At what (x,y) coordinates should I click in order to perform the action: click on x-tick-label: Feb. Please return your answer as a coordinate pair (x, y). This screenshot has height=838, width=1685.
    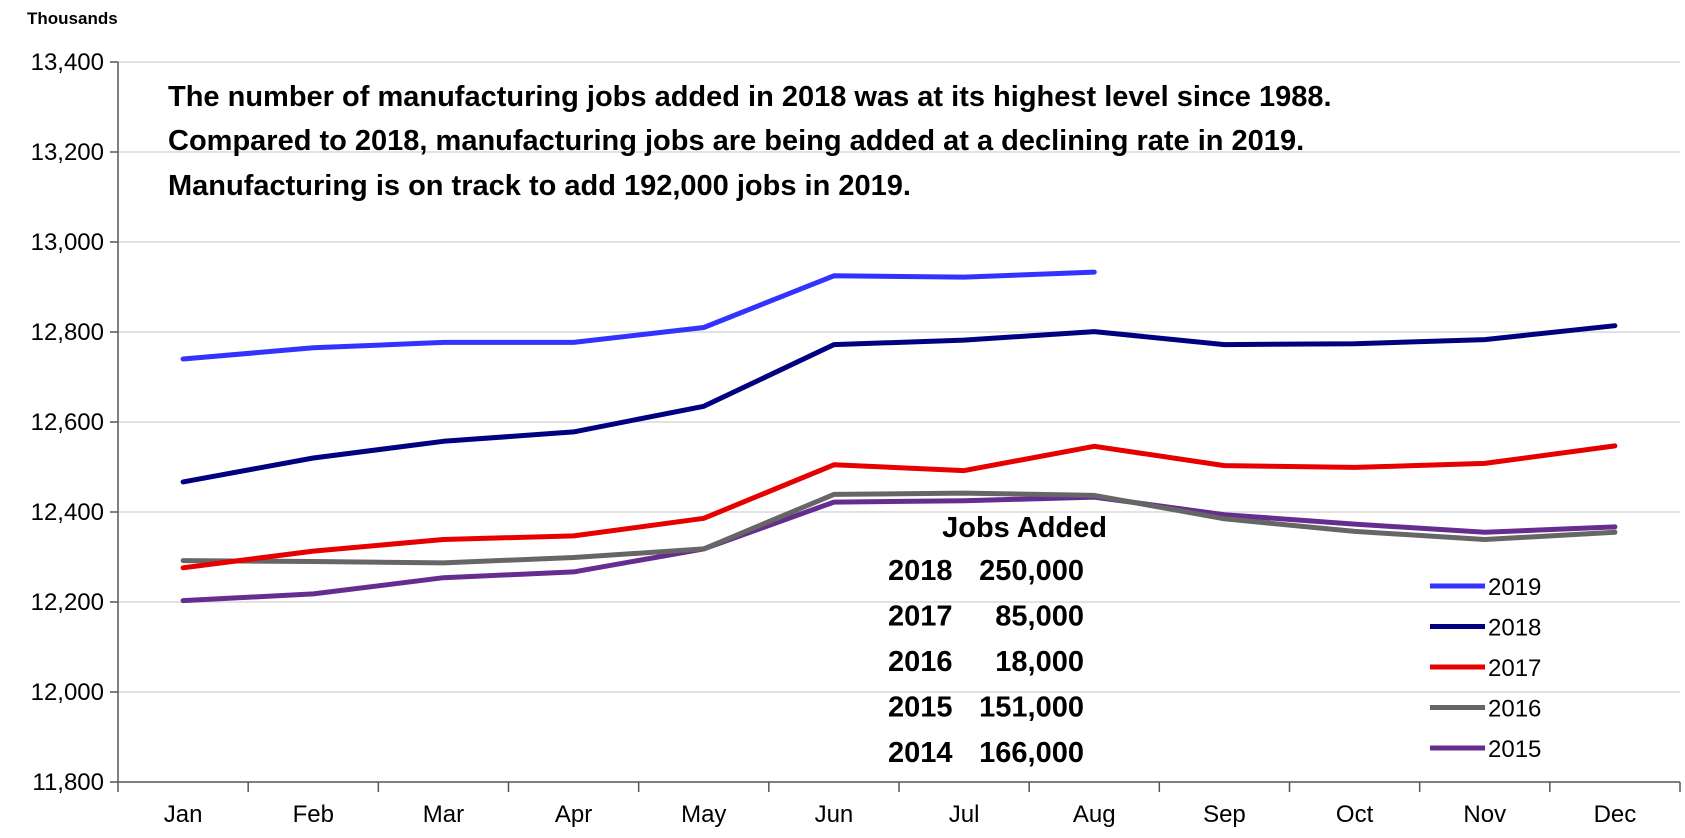
    Looking at the image, I should click on (313, 814).